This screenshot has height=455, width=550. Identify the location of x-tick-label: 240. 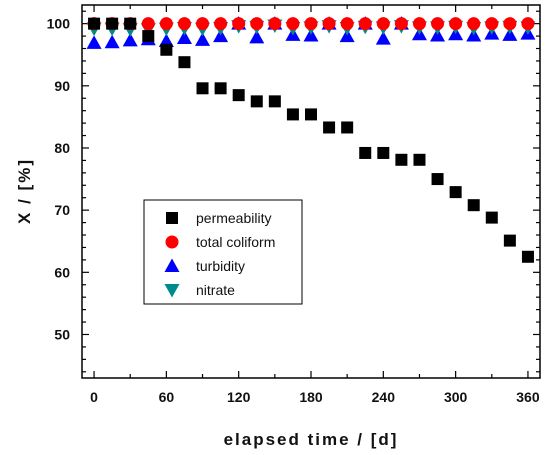
(384, 397).